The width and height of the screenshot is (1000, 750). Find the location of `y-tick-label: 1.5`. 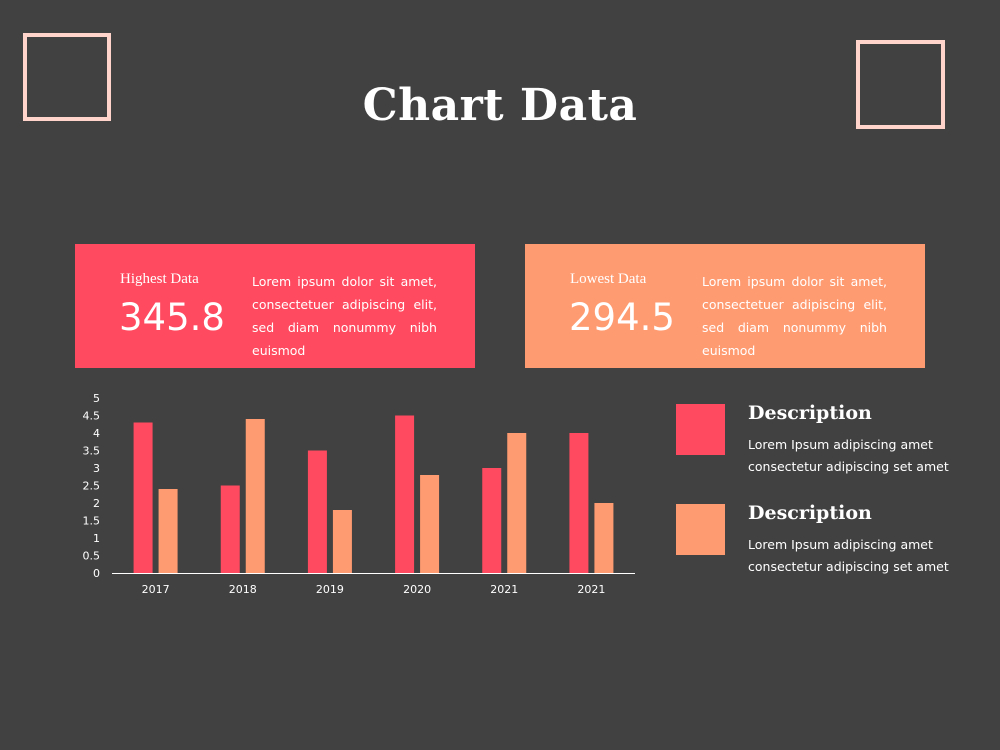

y-tick-label: 1.5 is located at coordinates (92, 521).